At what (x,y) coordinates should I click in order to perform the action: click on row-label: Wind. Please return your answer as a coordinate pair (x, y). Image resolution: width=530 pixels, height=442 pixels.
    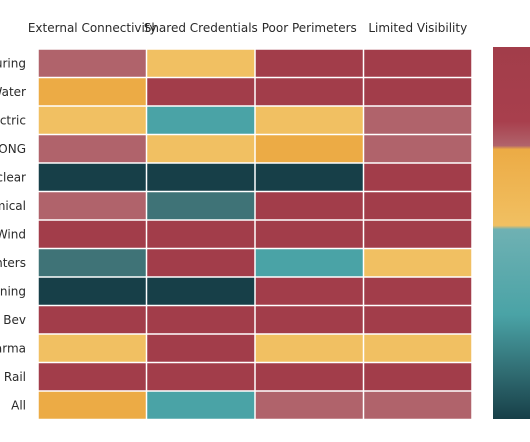
    Looking at the image, I should click on (13, 234).